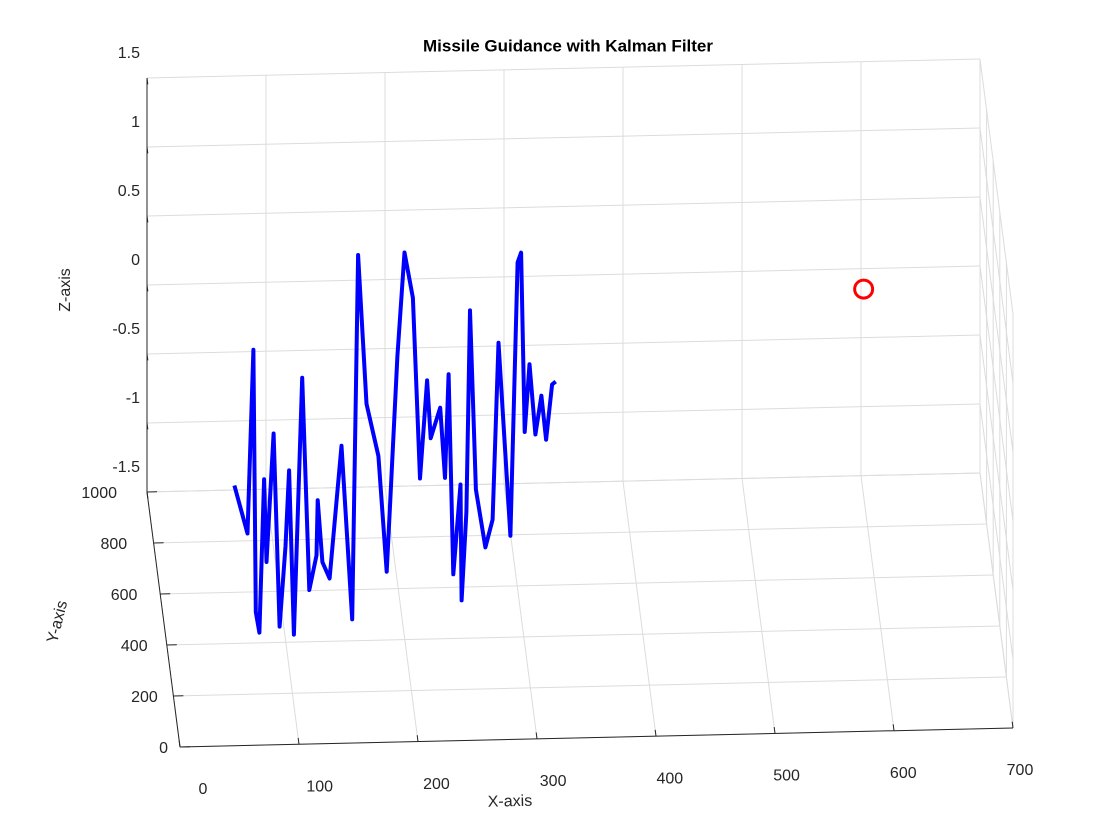  Describe the element at coordinates (319, 787) in the screenshot. I see `x-tick-label: 100` at that location.